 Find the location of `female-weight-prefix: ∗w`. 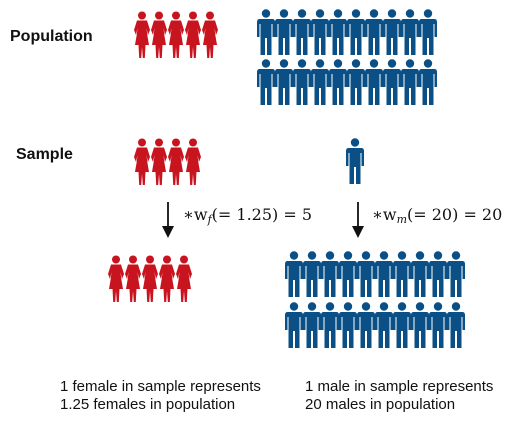

female-weight-prefix: ∗w is located at coordinates (195, 214).